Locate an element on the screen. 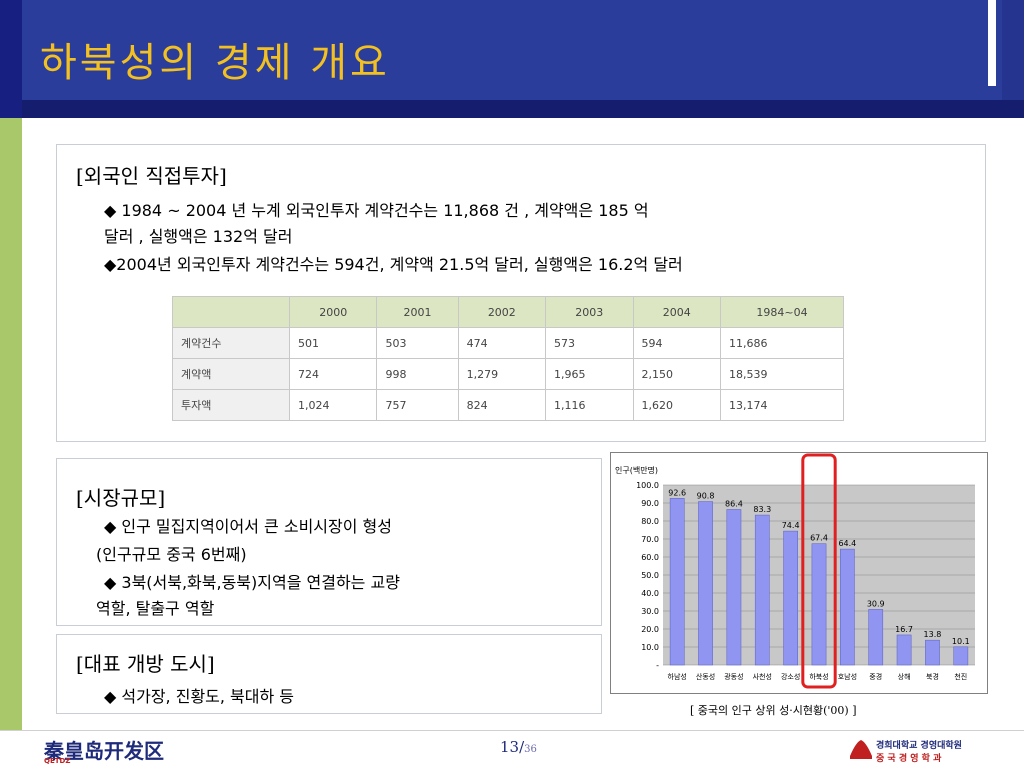  chart-category-label: 강소성 is located at coordinates (790, 676).